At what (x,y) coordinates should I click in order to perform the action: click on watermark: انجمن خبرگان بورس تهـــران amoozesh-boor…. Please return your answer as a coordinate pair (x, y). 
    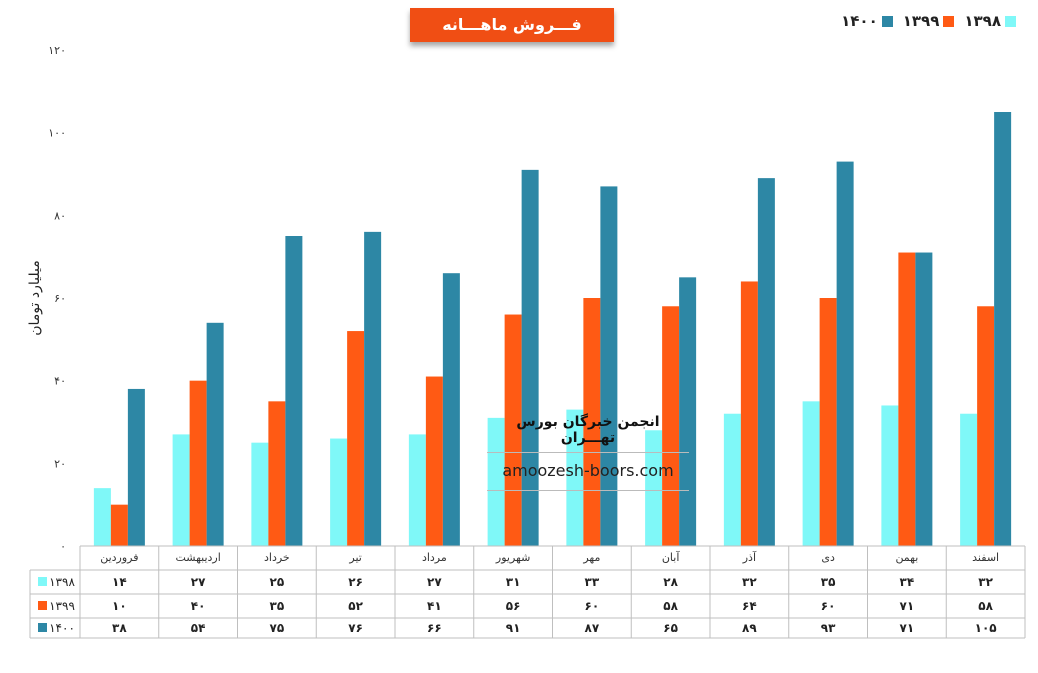
    Looking at the image, I should click on (588, 452).